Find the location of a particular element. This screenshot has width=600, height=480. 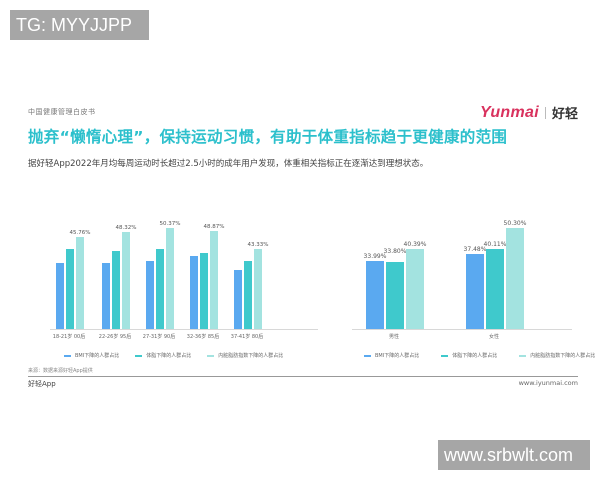

plot-area: 45.76% 48.32% 50.37% 48.87% 43.33% is located at coordinates (184, 270).